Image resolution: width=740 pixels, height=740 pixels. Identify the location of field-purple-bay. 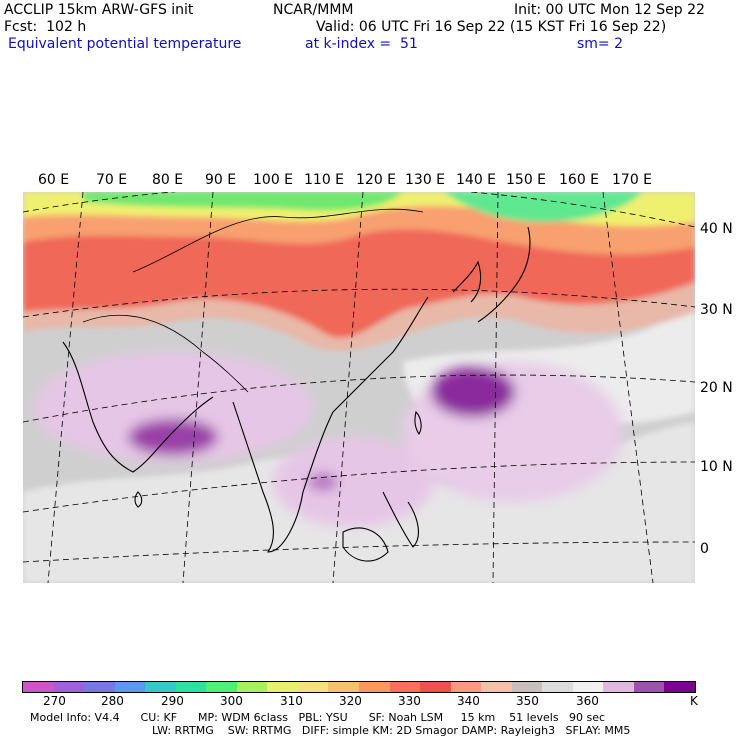
(173, 437).